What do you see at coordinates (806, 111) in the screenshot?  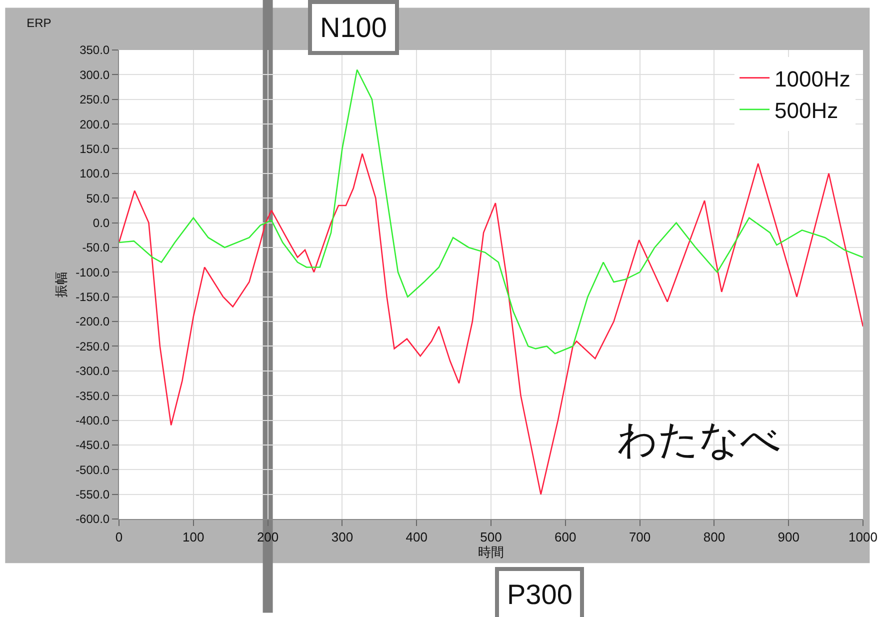 I see `legend-label: 500Hz` at bounding box center [806, 111].